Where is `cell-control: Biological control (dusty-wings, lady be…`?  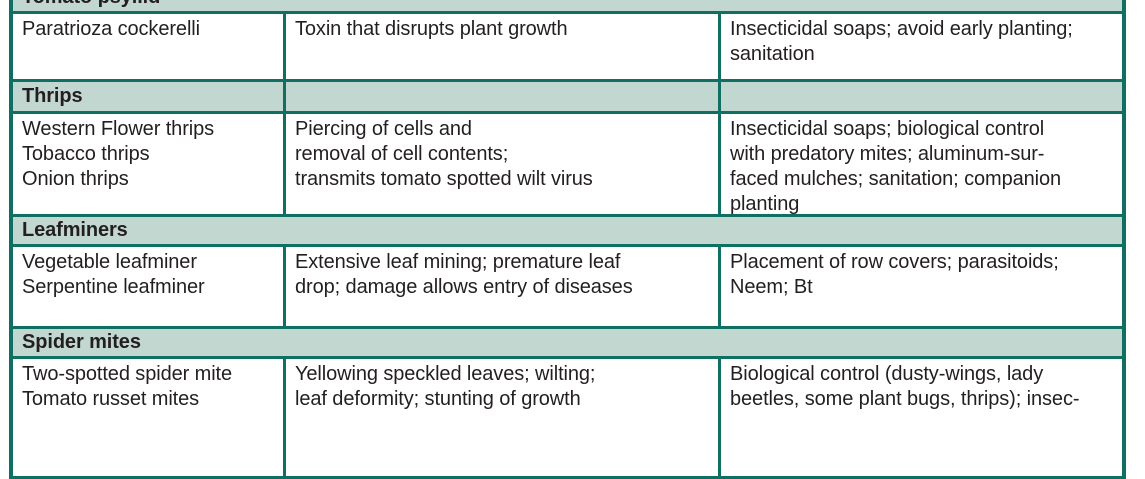 cell-control: Biological control (dusty-wings, lady be… is located at coordinates (920, 417).